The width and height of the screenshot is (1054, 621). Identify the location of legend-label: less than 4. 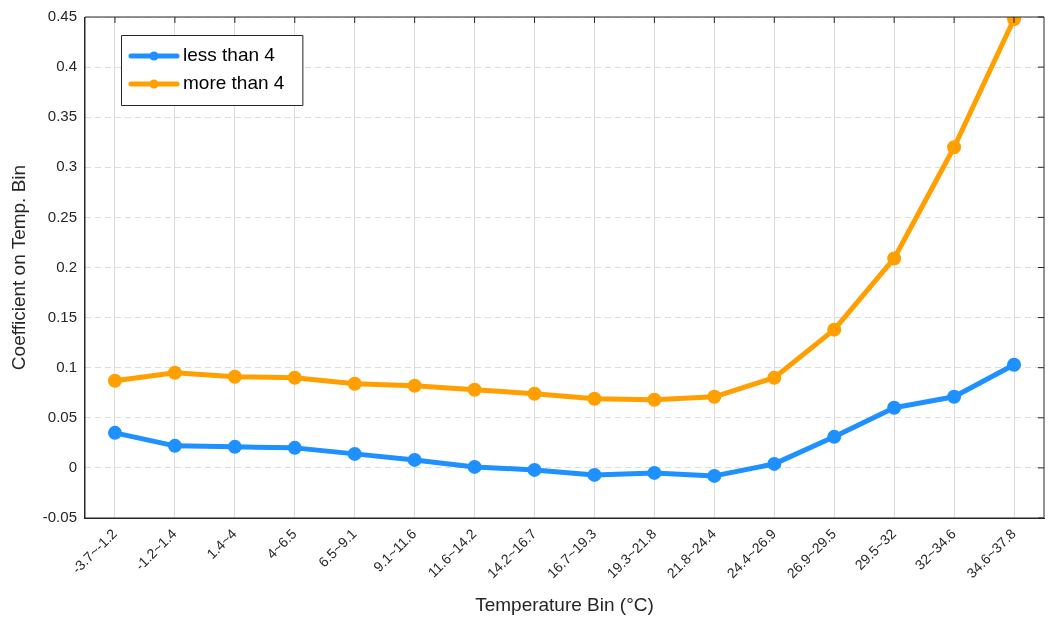
(229, 55).